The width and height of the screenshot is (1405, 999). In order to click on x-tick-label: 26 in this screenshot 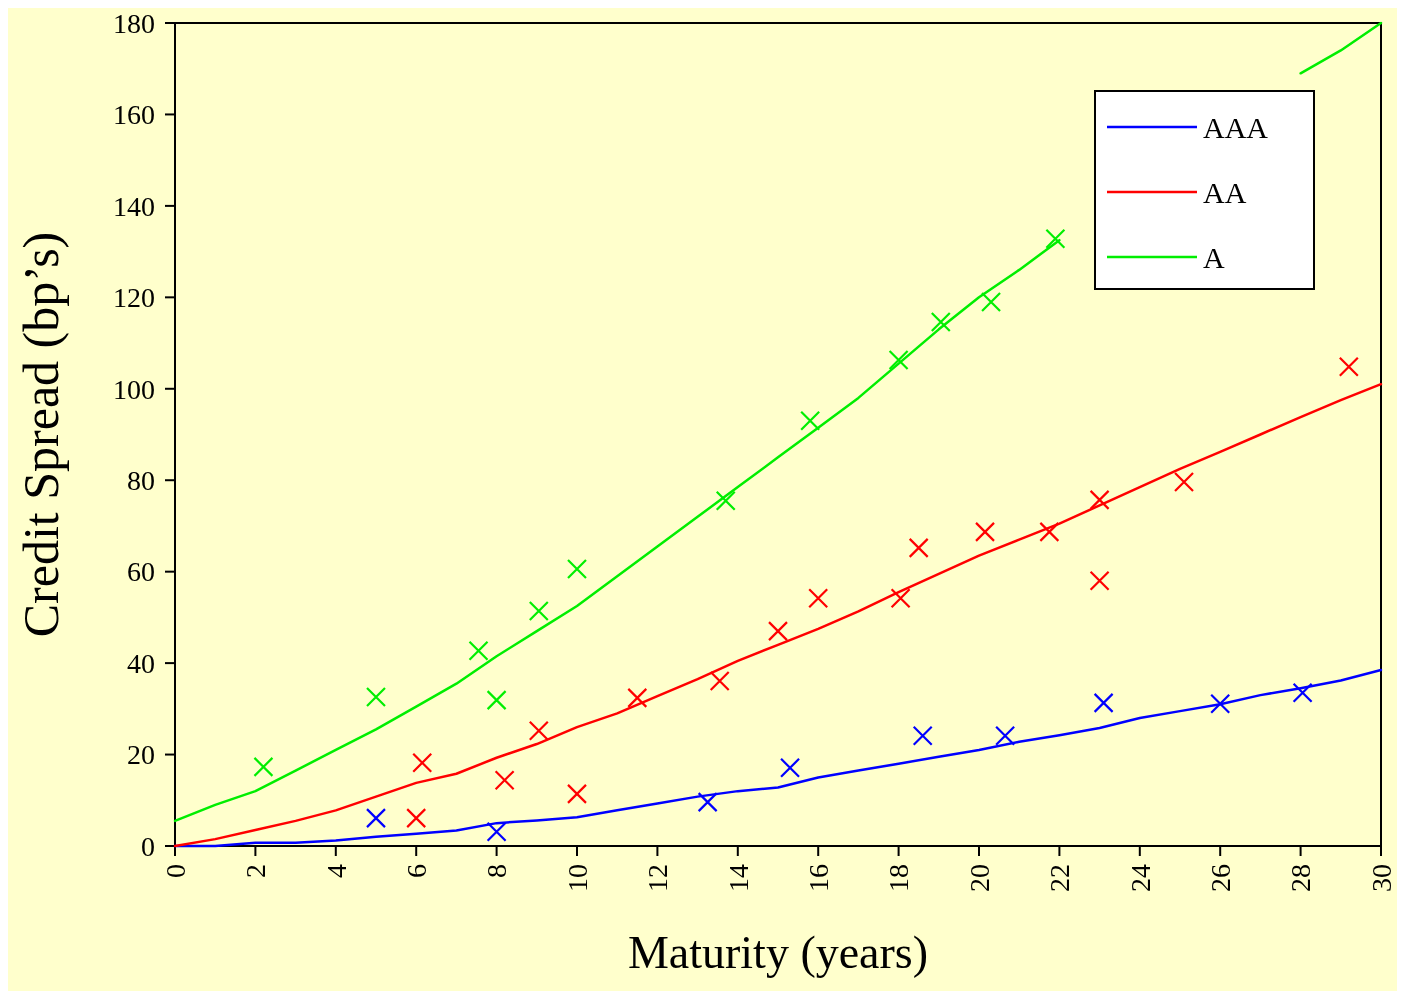, I will do `click(1220, 878)`.